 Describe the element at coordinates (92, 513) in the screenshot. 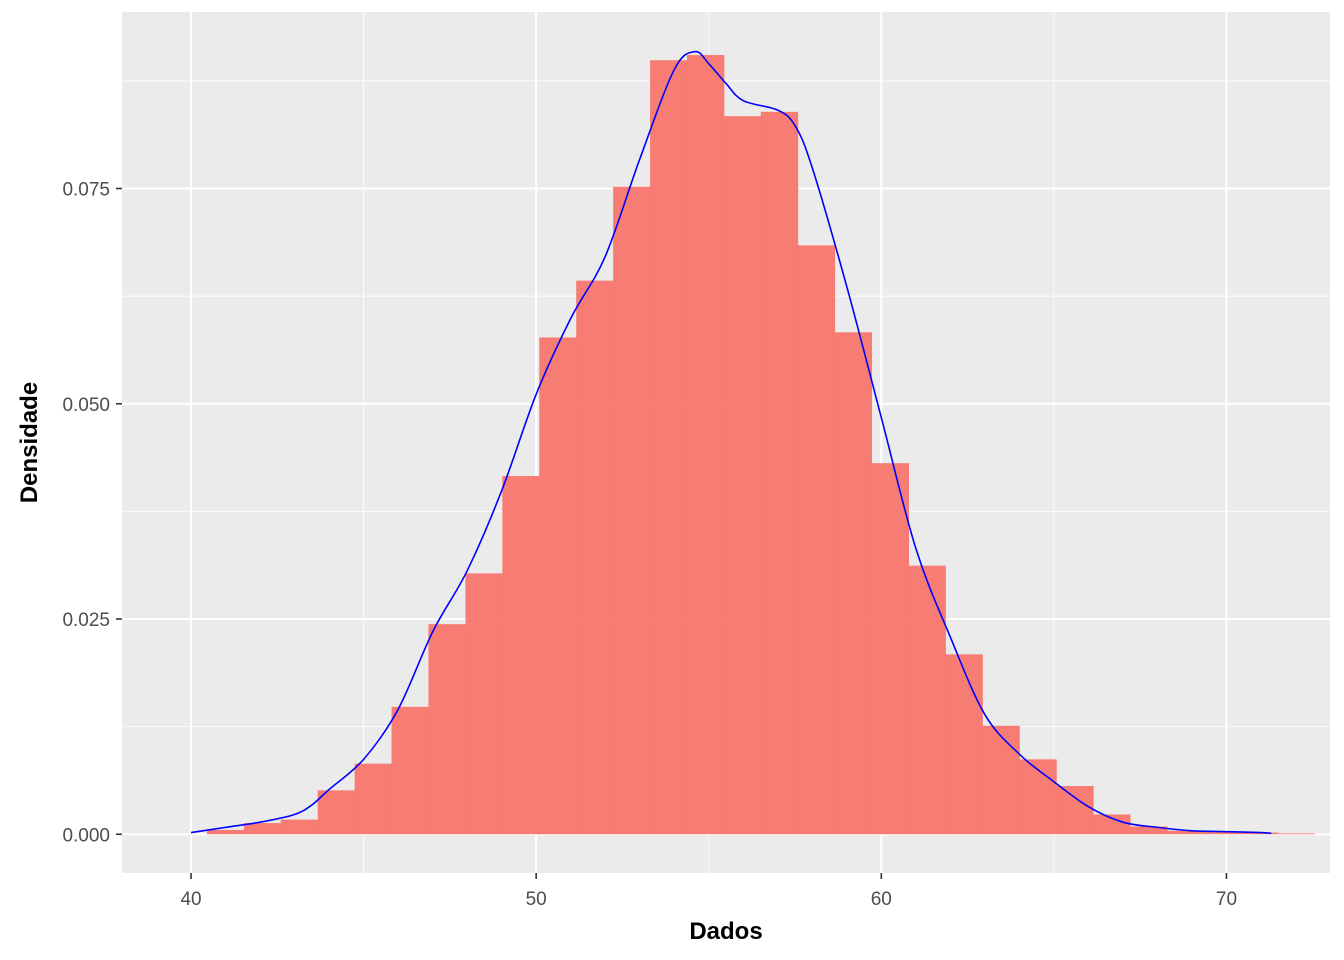

I see `y-axis-ticks: 0.000 0.025 0.050 0.075` at that location.